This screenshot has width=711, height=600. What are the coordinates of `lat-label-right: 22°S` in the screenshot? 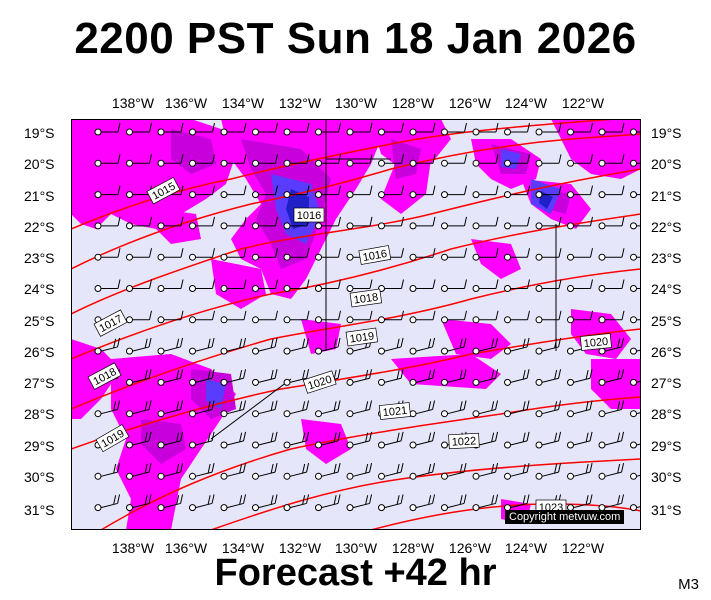 It's located at (666, 227).